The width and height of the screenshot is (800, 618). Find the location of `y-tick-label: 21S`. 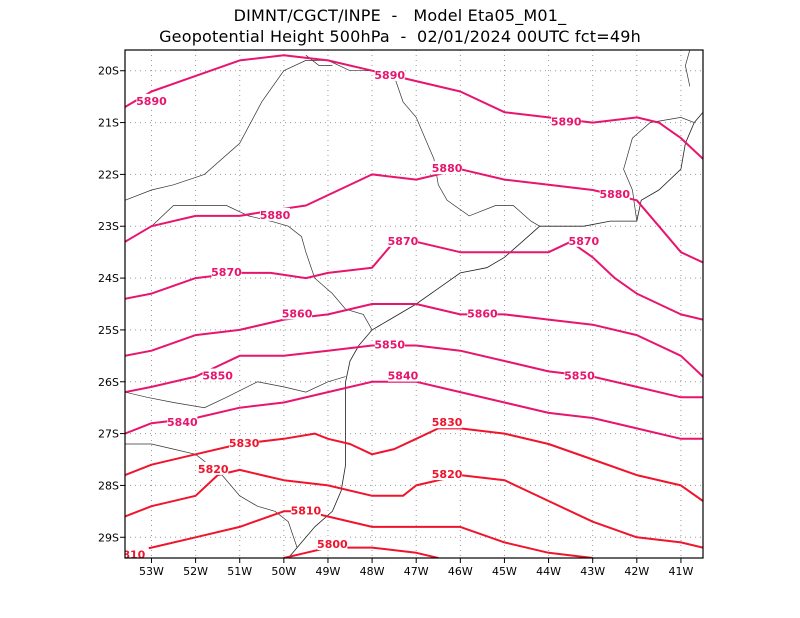

y-tick-label: 21S is located at coordinates (108, 123).